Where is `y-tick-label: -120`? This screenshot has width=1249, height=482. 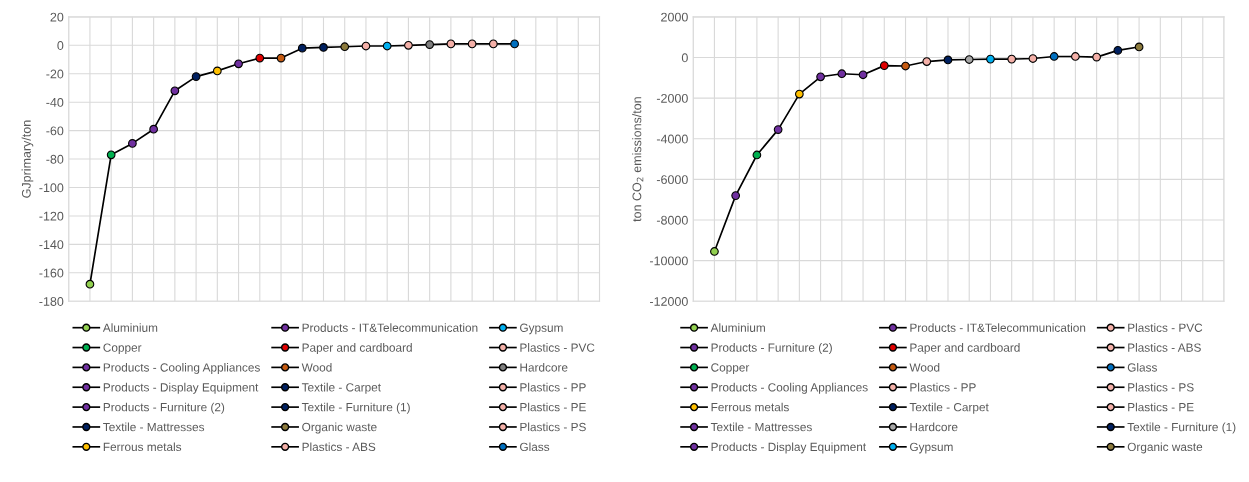
y-tick-label: -120 is located at coordinates (51, 216).